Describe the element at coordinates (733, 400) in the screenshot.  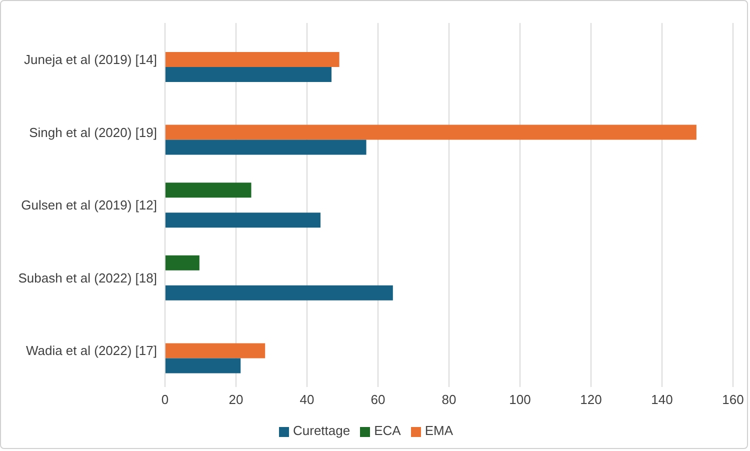
I see `x-tick-label: 160` at that location.